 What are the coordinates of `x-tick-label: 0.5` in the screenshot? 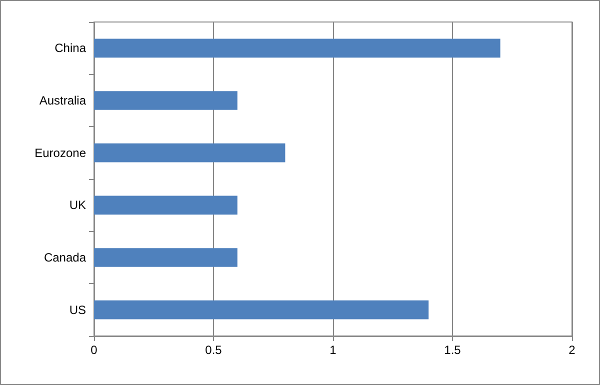 It's located at (213, 350).